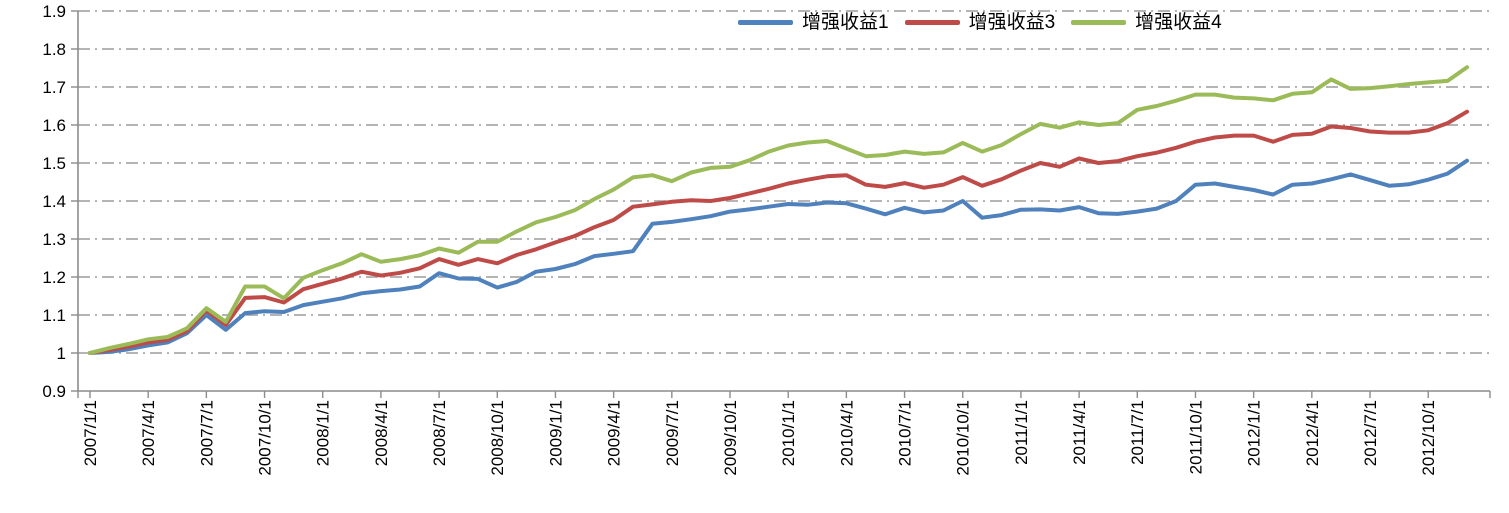 This screenshot has height=513, width=1509. Describe the element at coordinates (905, 433) in the screenshot. I see `x-tick-label: 2010/7/1` at that location.